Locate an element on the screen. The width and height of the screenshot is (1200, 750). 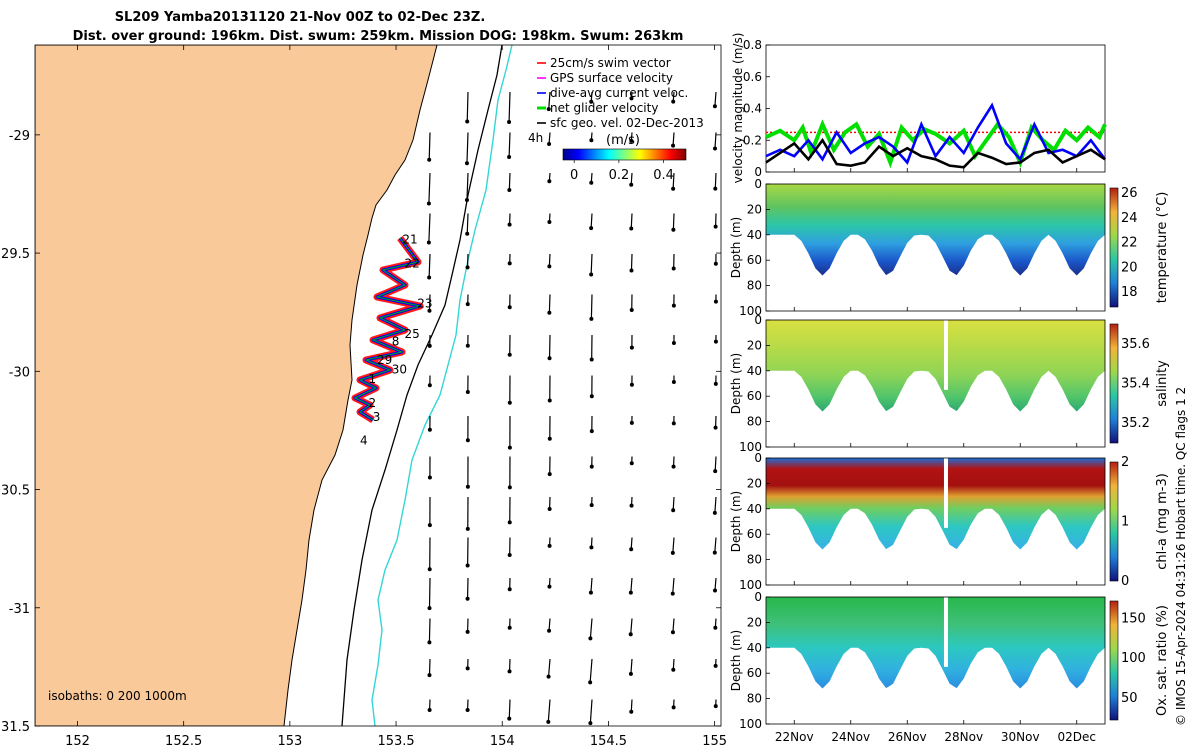
salinity-y-tick-label: 0 is located at coordinates (758, 320).